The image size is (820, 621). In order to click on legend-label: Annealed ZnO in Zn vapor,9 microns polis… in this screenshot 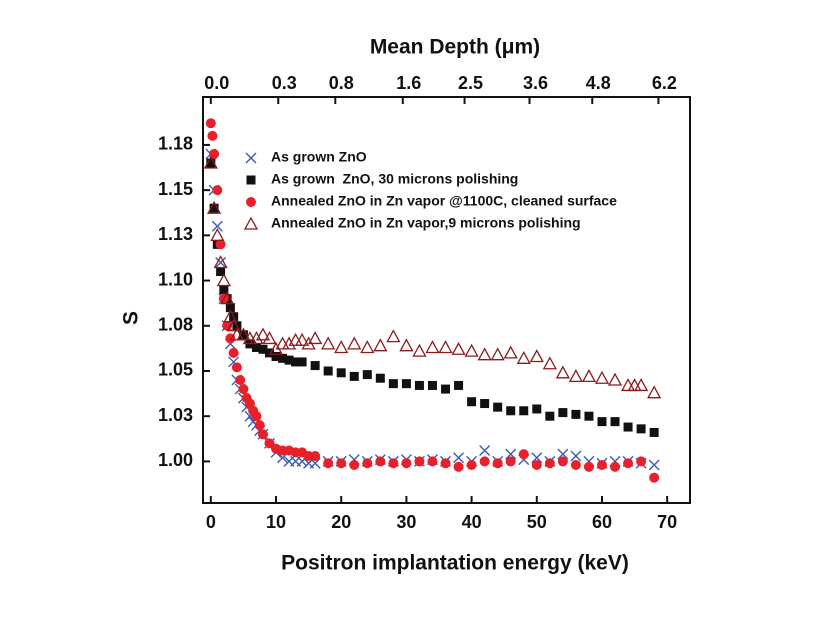, I will do `click(426, 223)`.